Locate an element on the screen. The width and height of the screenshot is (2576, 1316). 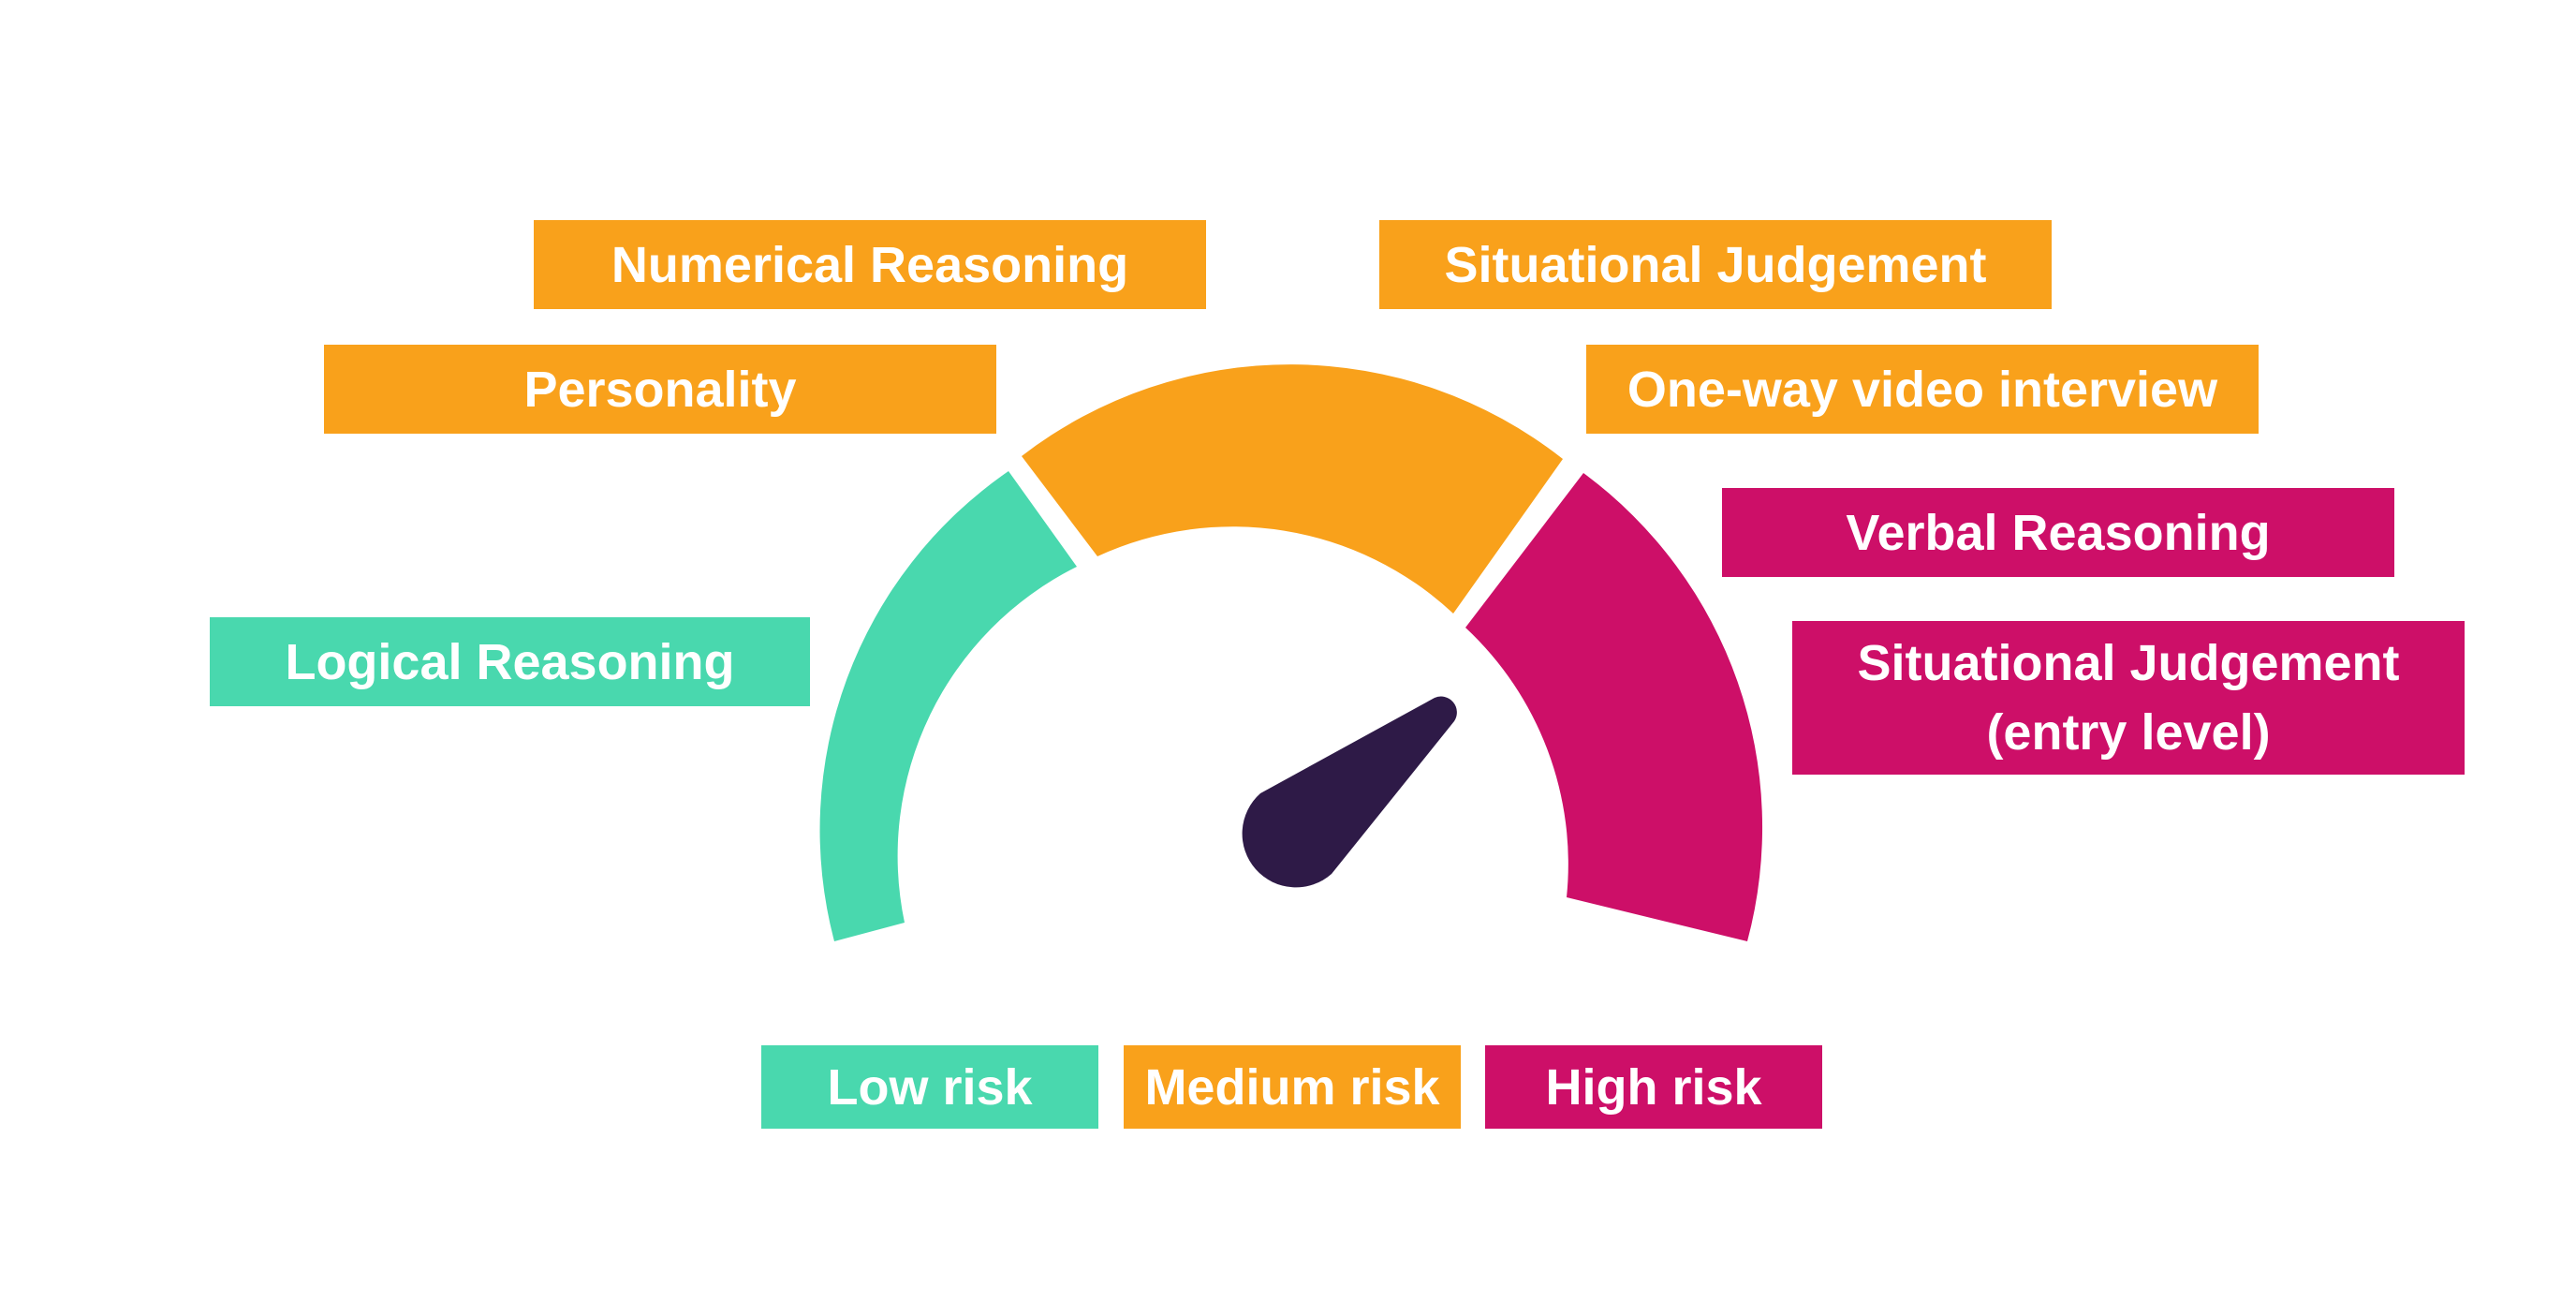
legend-high-risk: High risk is located at coordinates (1653, 1087).